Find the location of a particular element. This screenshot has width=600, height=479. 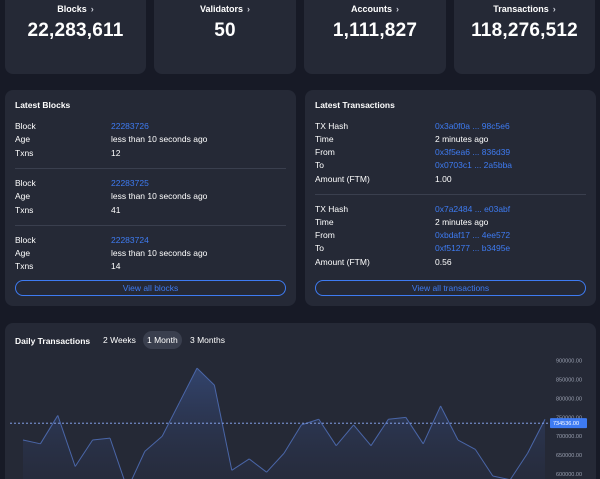

stat-label: Transactions is located at coordinates (521, 9).